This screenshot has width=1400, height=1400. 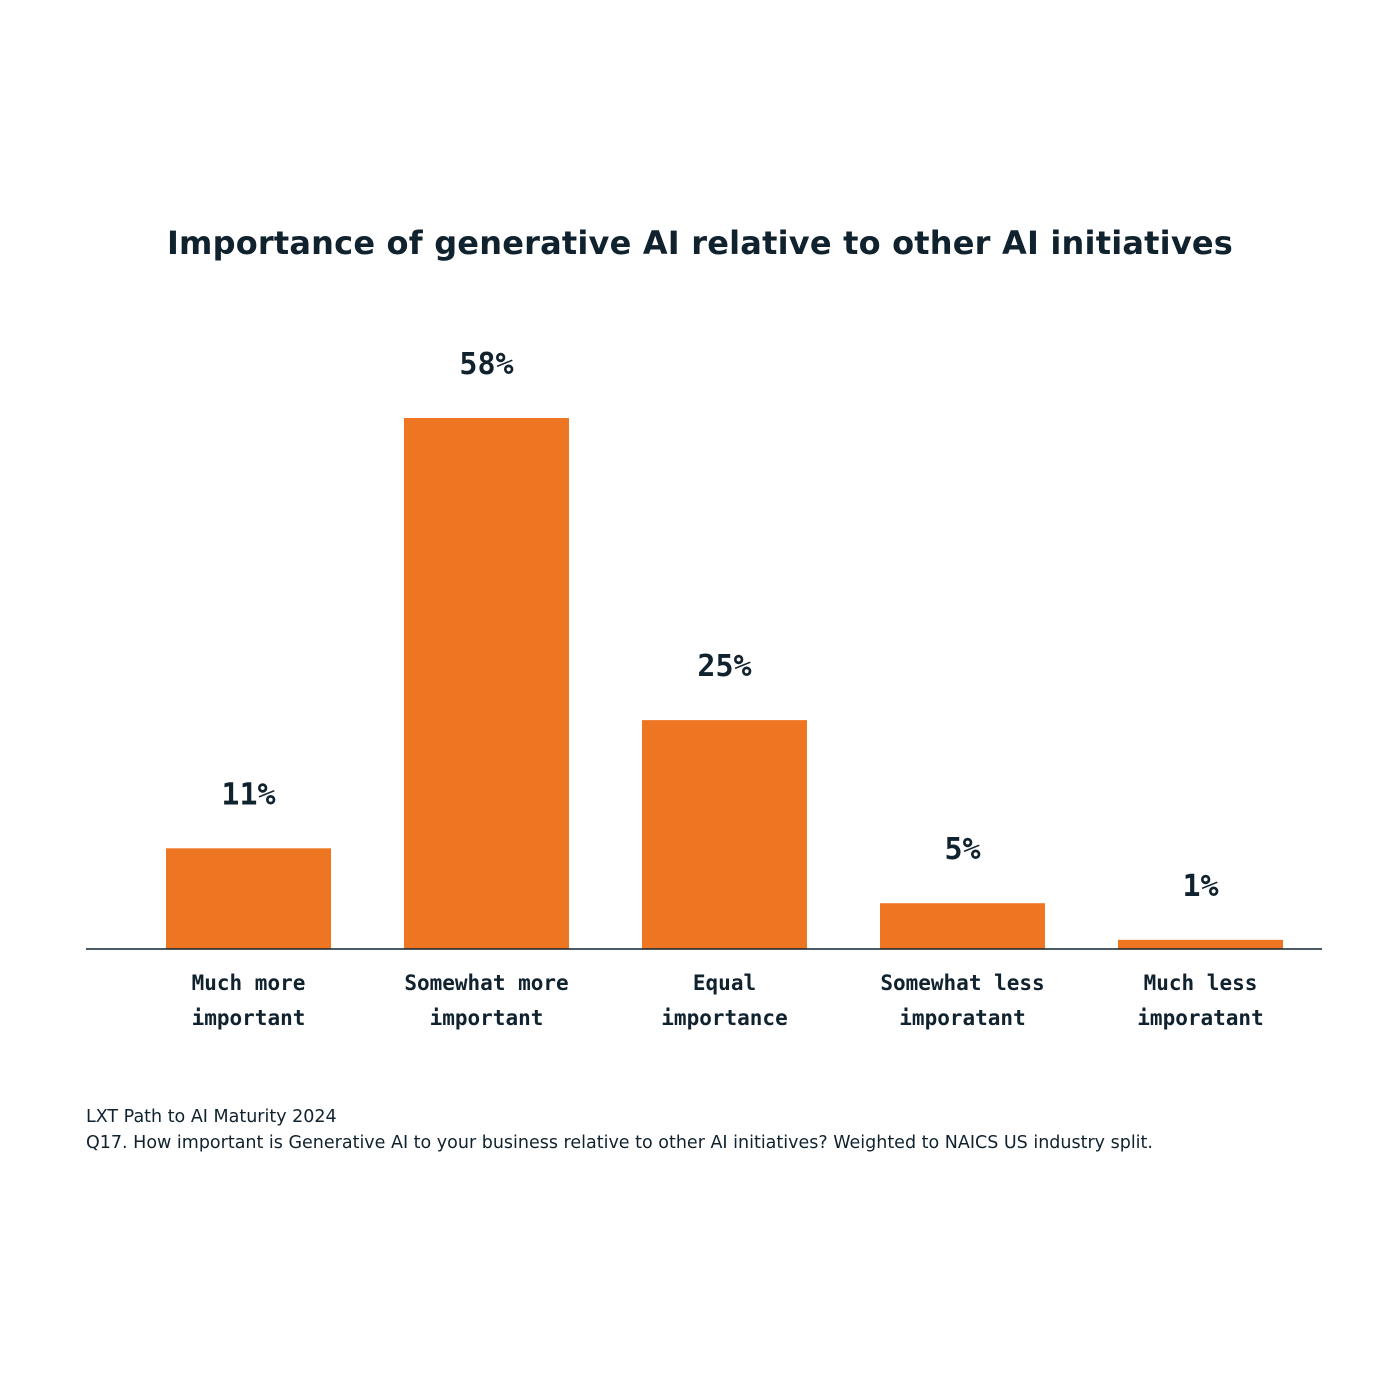 What do you see at coordinates (724, 1018) in the screenshot?
I see `category-label-2-line-1: importance` at bounding box center [724, 1018].